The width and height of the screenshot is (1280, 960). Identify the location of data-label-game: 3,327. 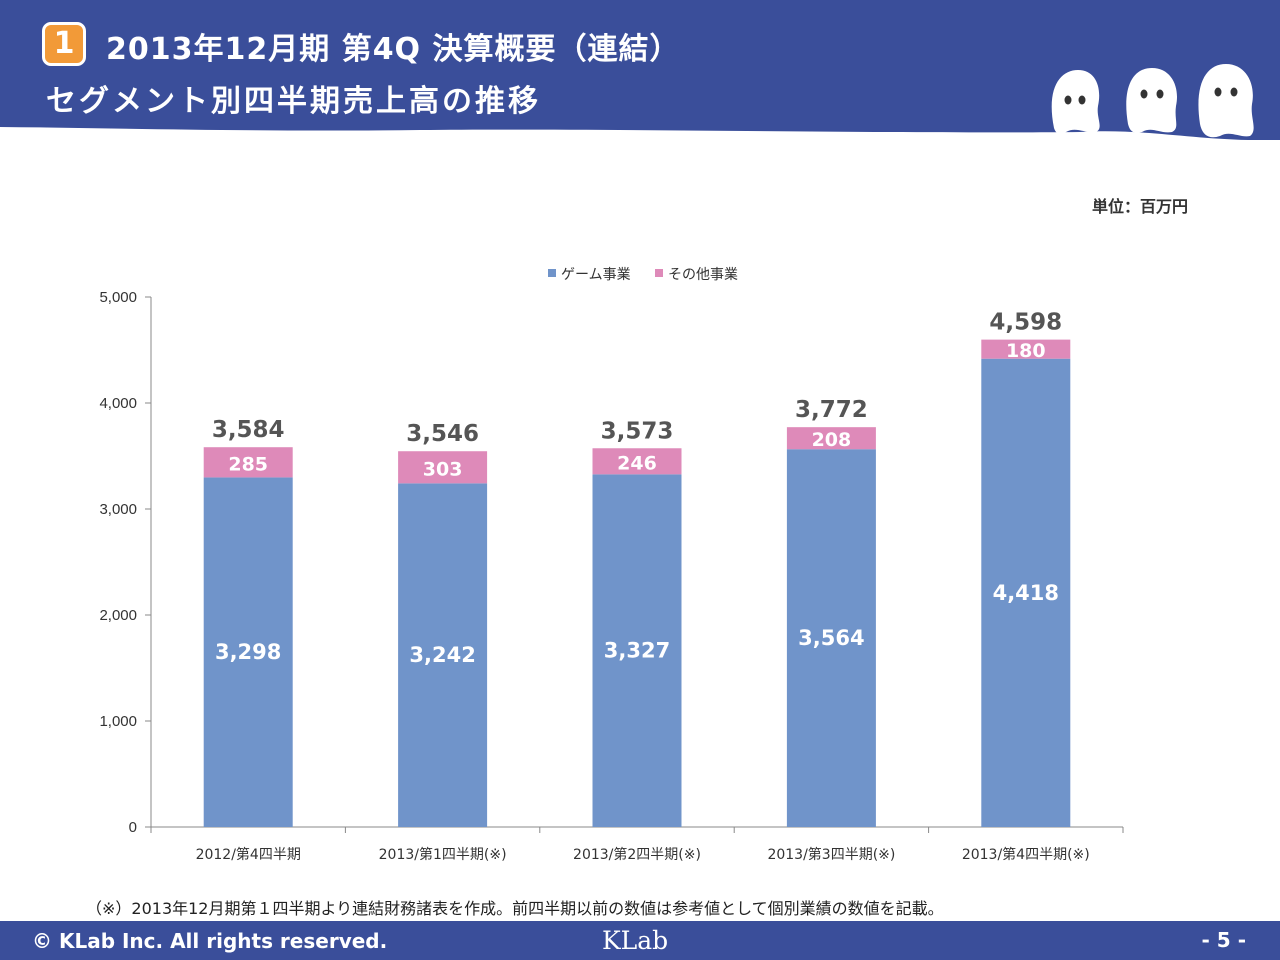
(637, 651).